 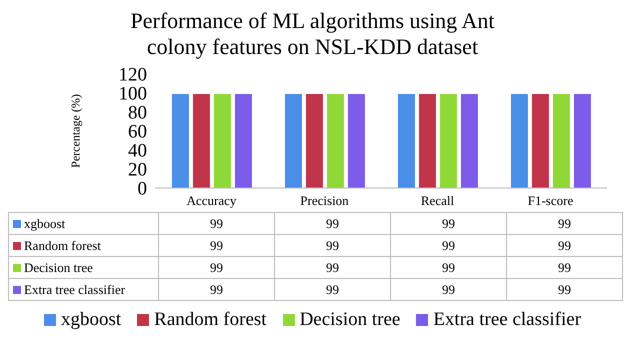 What do you see at coordinates (132, 75) in the screenshot?
I see `y-tick-label: 120` at bounding box center [132, 75].